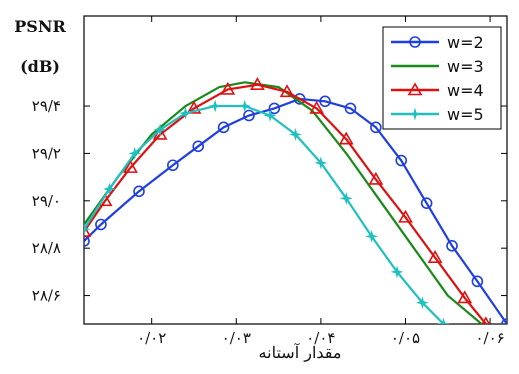  I want to click on legend-label: w=3, so click(465, 66).